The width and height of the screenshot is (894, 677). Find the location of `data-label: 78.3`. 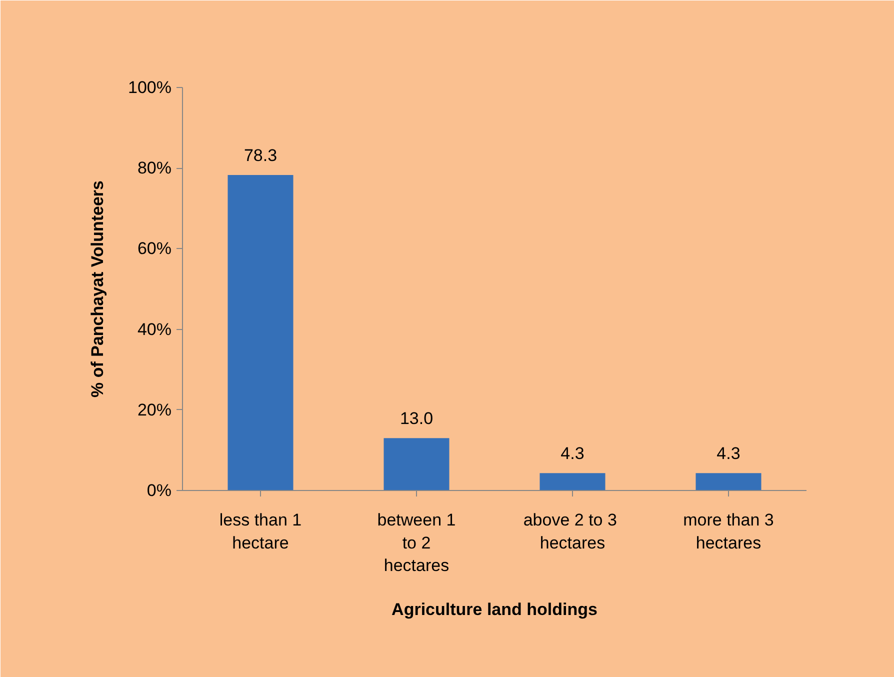

data-label: 78.3 is located at coordinates (261, 155).